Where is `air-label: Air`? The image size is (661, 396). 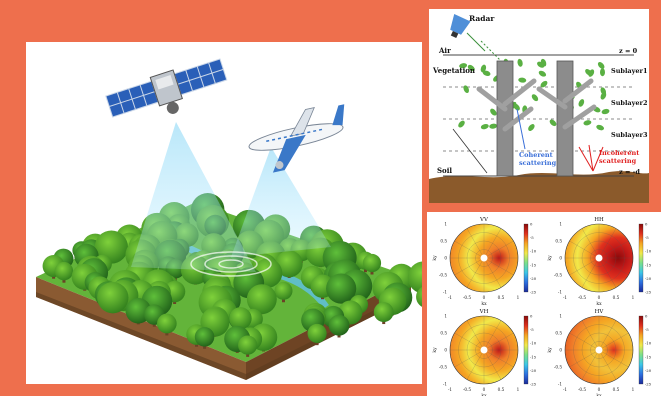
air-label: Air is located at coordinates (444, 50).